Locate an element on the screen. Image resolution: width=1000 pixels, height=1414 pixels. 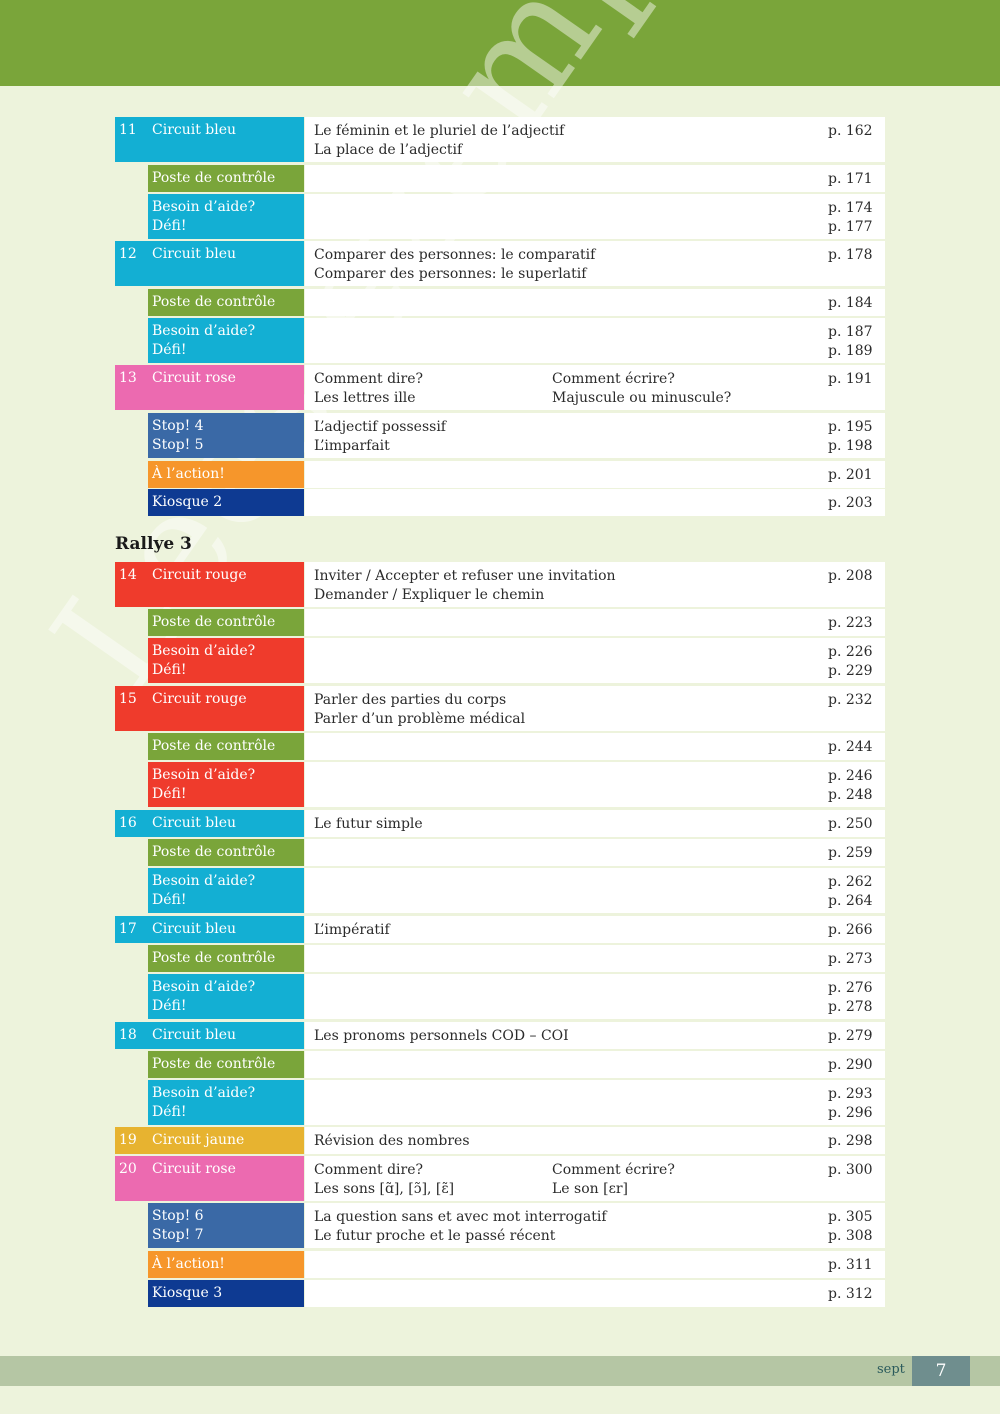
section-label: Kiosque 3 is located at coordinates (226, 1293).